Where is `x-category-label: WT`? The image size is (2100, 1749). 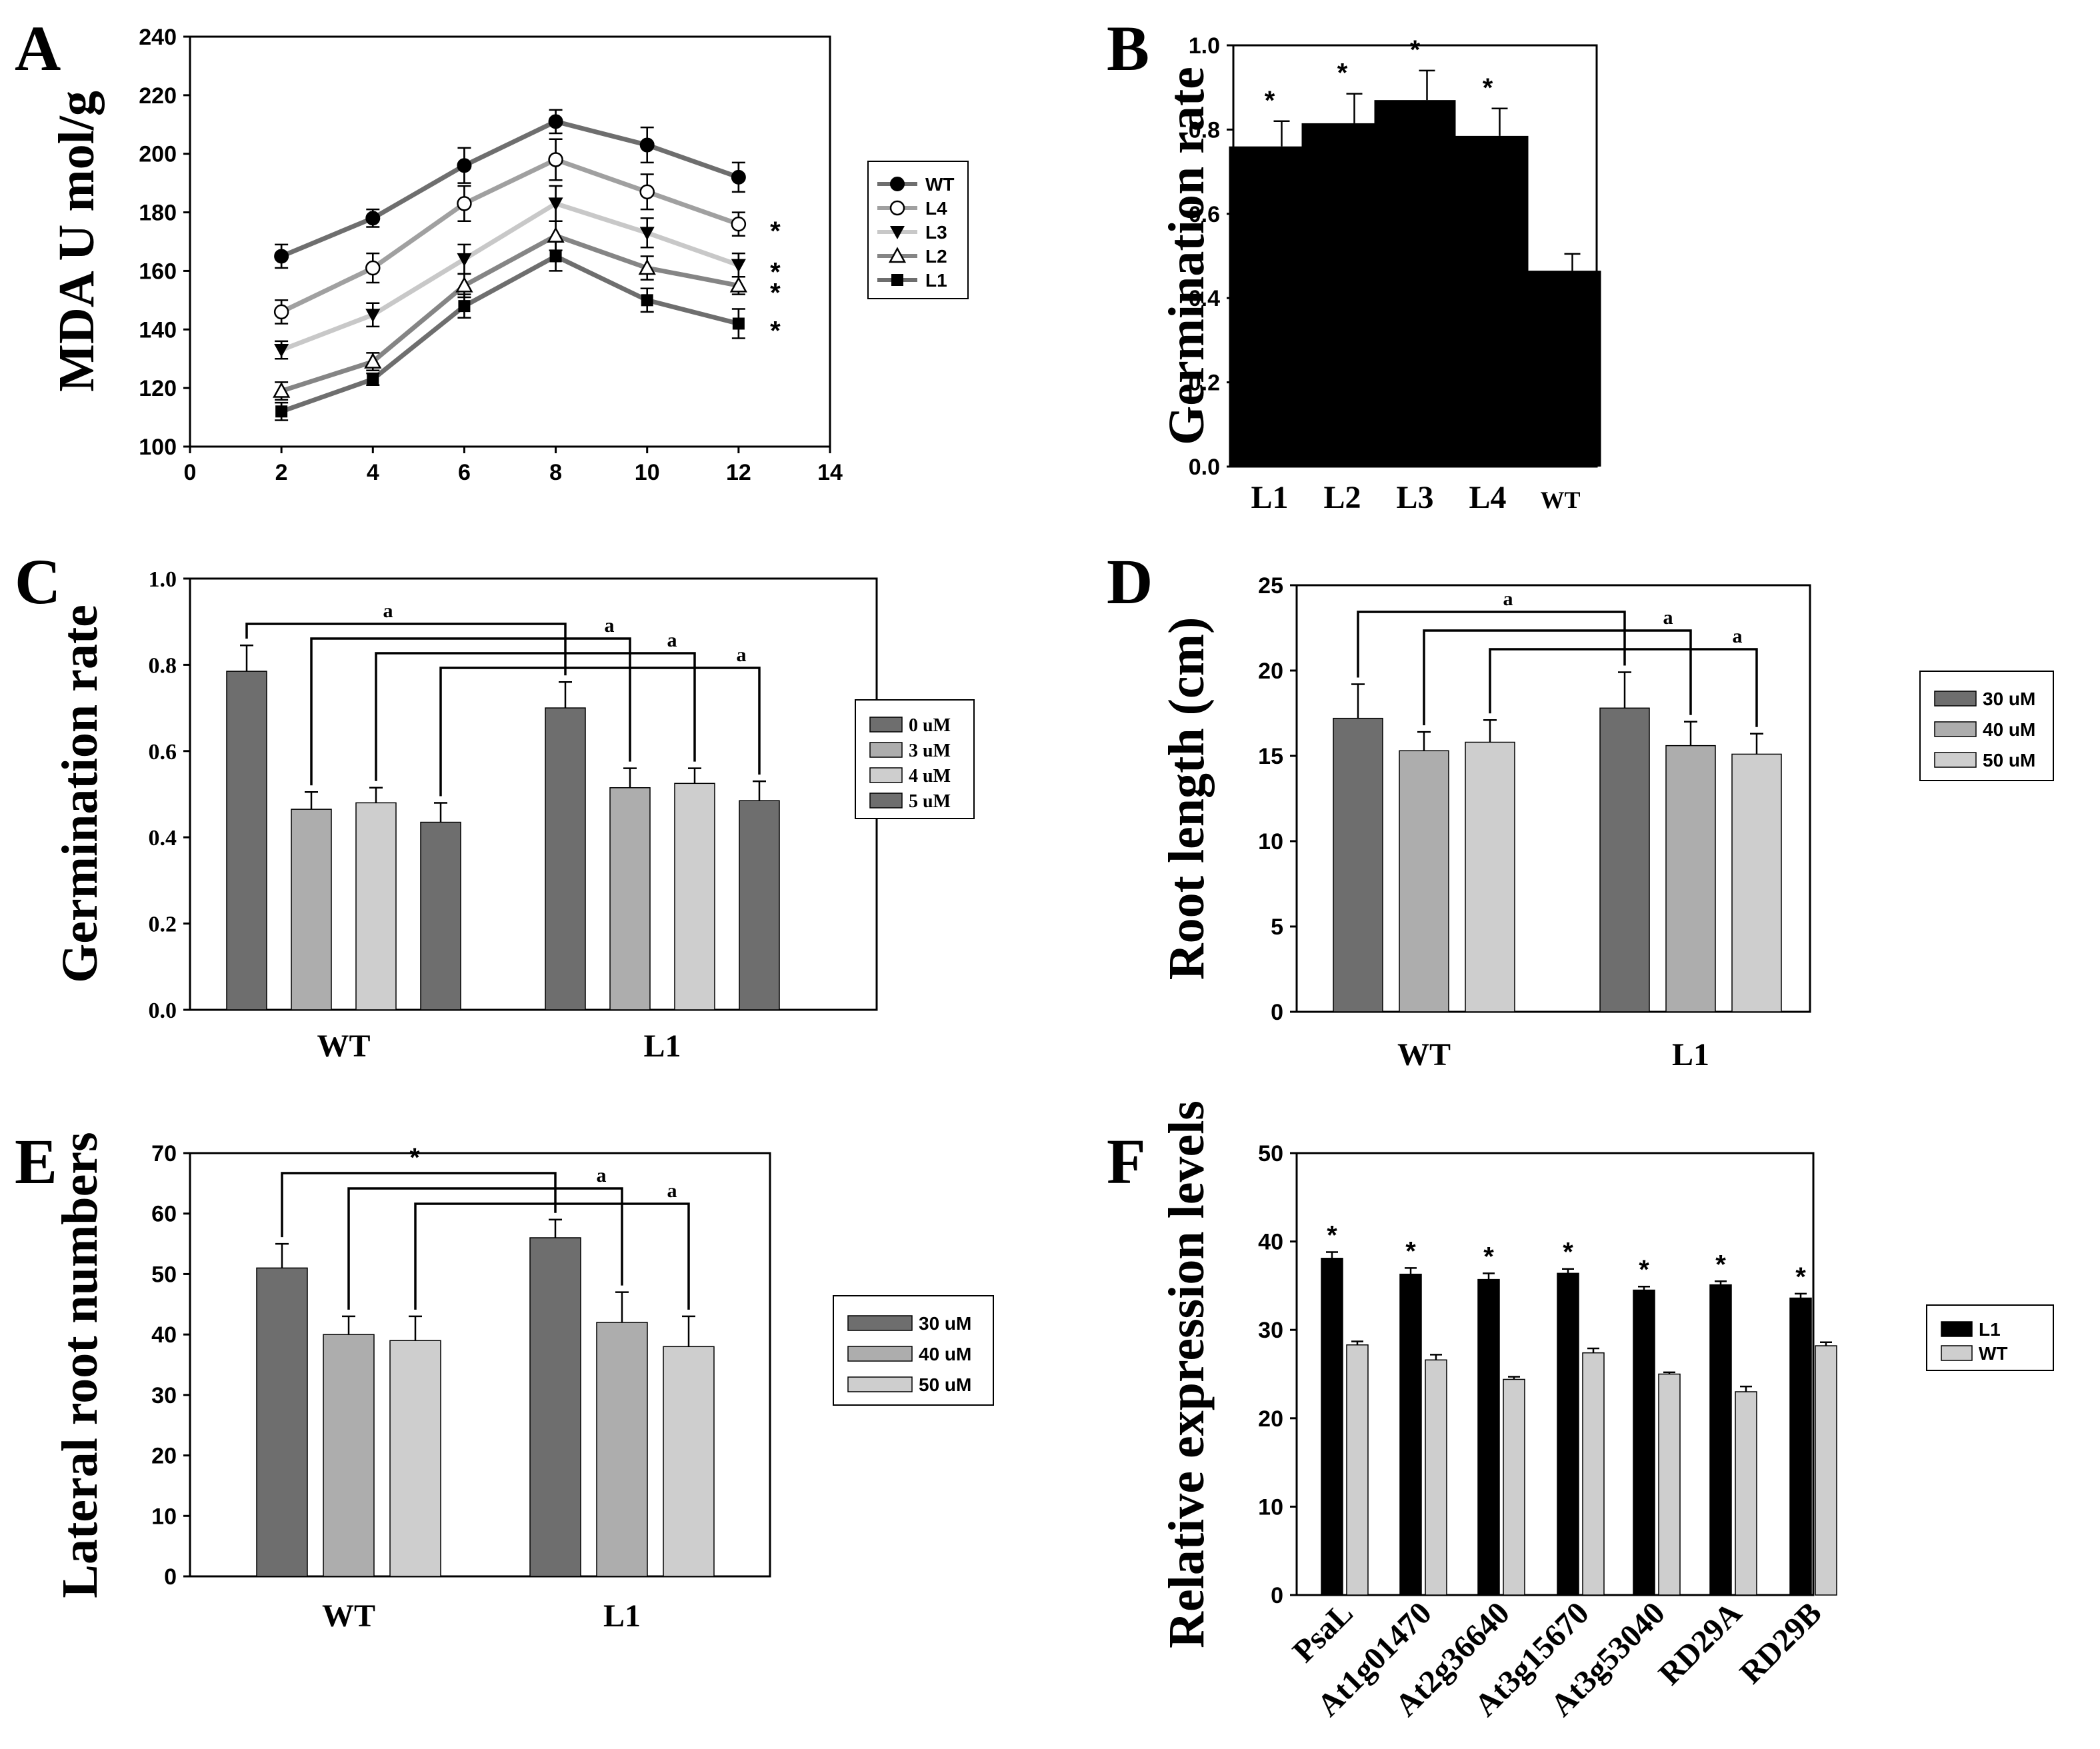
x-category-label: WT is located at coordinates (1560, 500).